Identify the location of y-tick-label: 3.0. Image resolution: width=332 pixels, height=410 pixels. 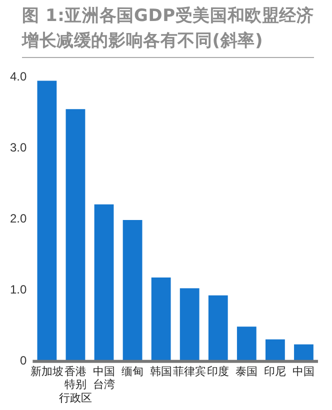
(18, 147).